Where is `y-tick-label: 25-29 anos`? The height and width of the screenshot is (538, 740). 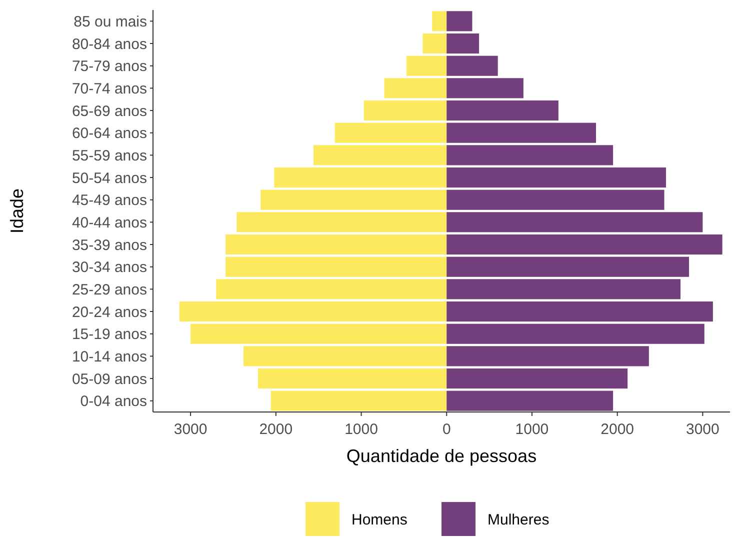
y-tick-label: 25-29 anos is located at coordinates (109, 289).